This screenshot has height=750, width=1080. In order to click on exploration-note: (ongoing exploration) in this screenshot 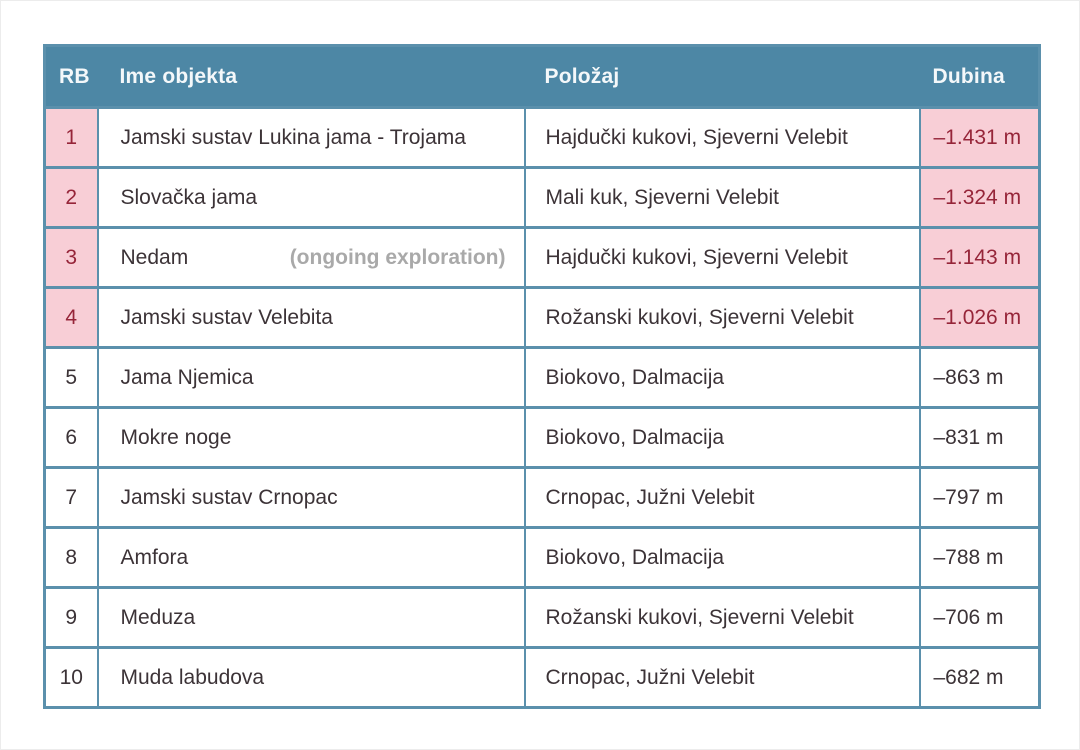, I will do `click(397, 257)`.